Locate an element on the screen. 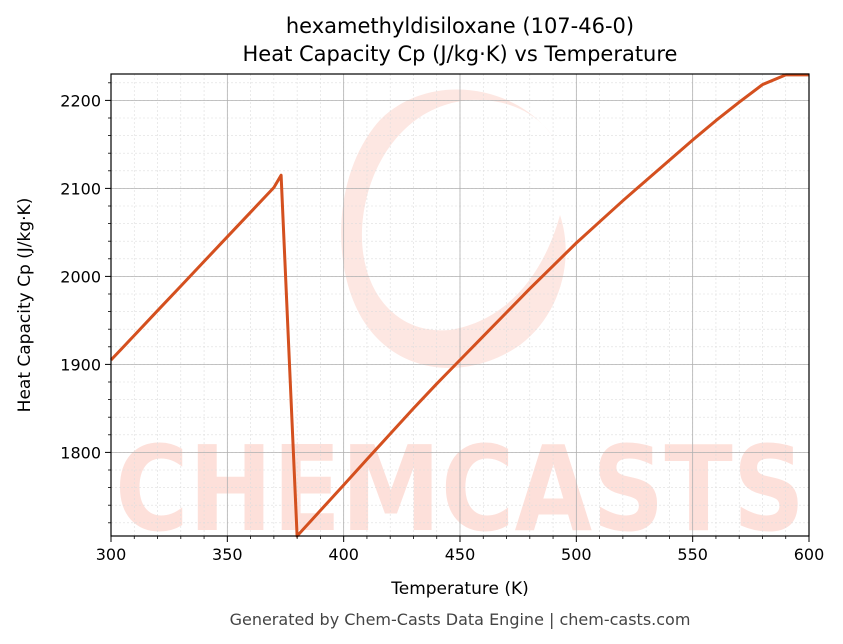 This screenshot has width=843, height=644. x-axis-label: Temperature (K) is located at coordinates (459, 589).